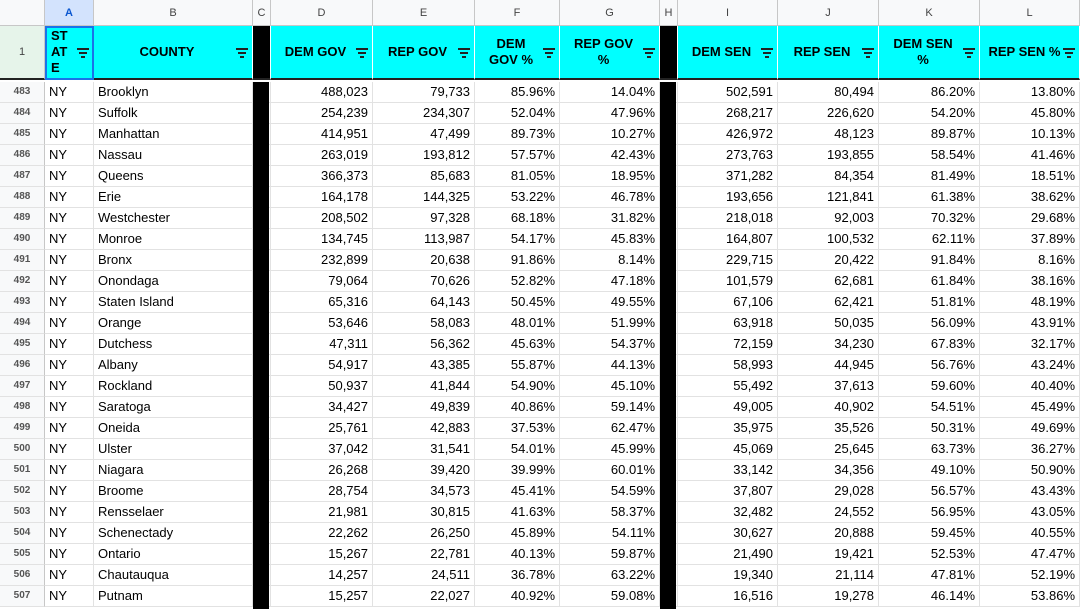  Describe the element at coordinates (424, 281) in the screenshot. I see `cell-rep-gov: 70,626` at that location.